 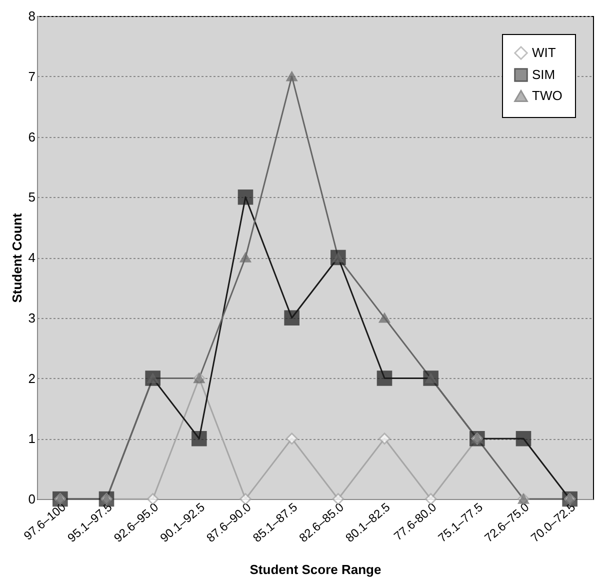 What do you see at coordinates (316, 570) in the screenshot?
I see `x-axis-title: Student Score Range` at bounding box center [316, 570].